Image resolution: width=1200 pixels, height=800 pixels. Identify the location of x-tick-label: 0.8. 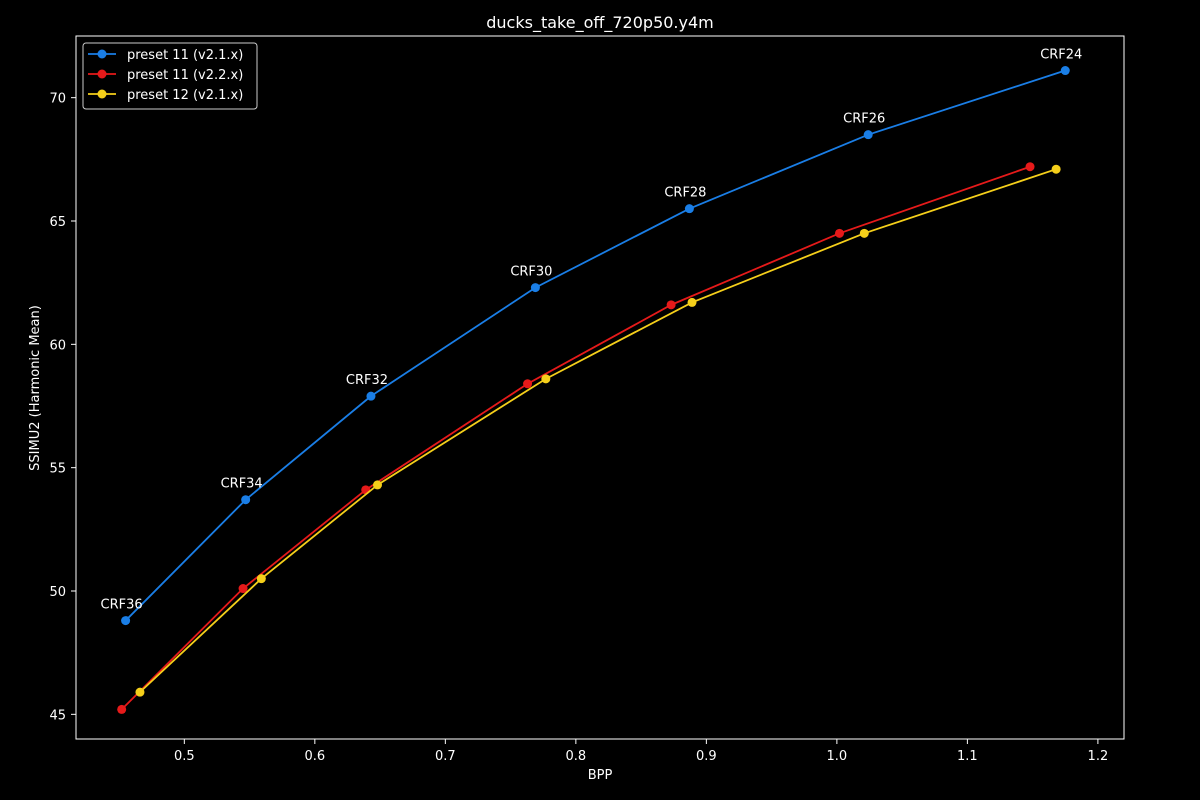
(576, 756).